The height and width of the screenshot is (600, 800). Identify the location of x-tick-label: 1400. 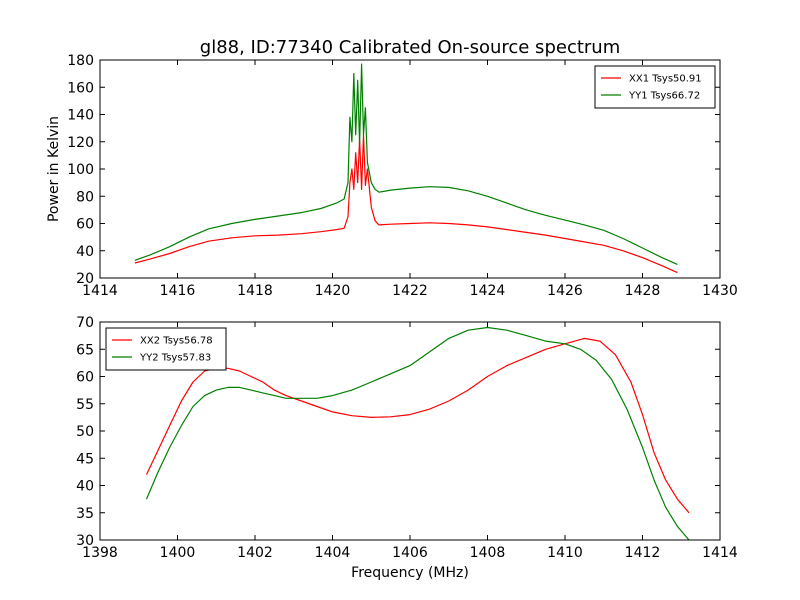
(178, 553).